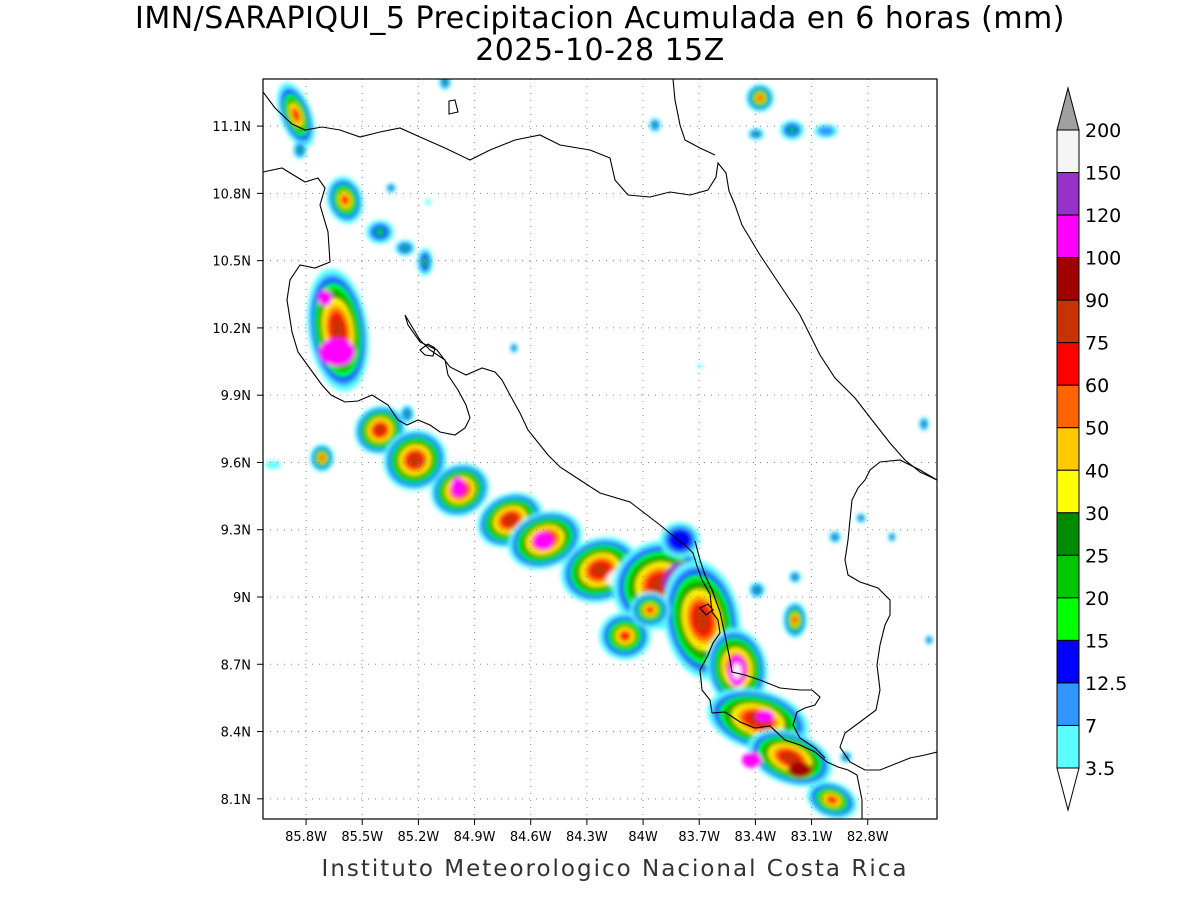  Describe the element at coordinates (1097, 514) in the screenshot. I see `legend-label: 30` at that location.